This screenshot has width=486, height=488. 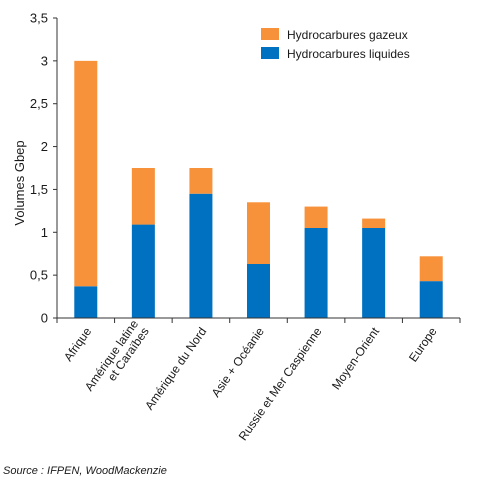 What do you see at coordinates (39, 18) in the screenshot?
I see `y-tick-label: 3,5` at bounding box center [39, 18].